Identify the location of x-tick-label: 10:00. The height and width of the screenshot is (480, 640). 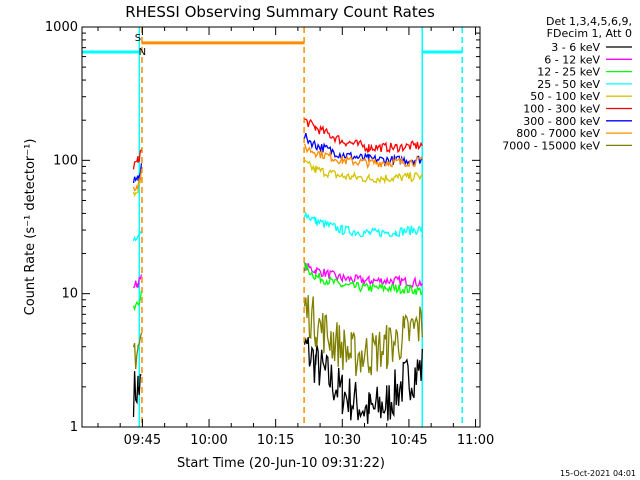
(208, 440).